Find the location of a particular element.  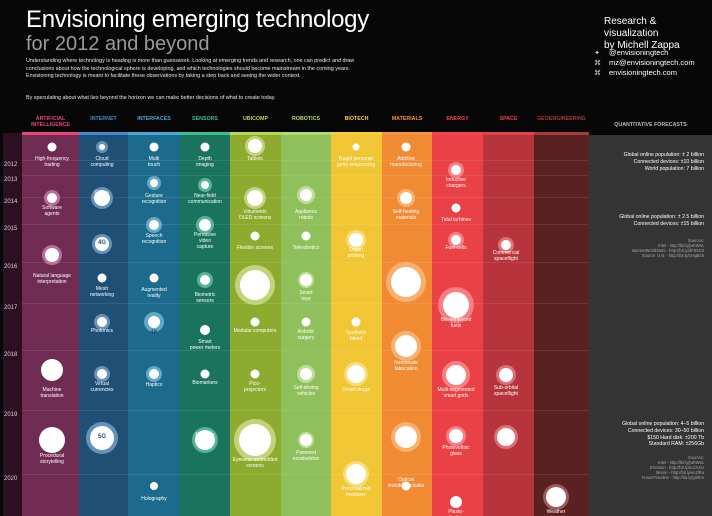

technology-label: Cyber- warfare is located at coordinates (102, 196).